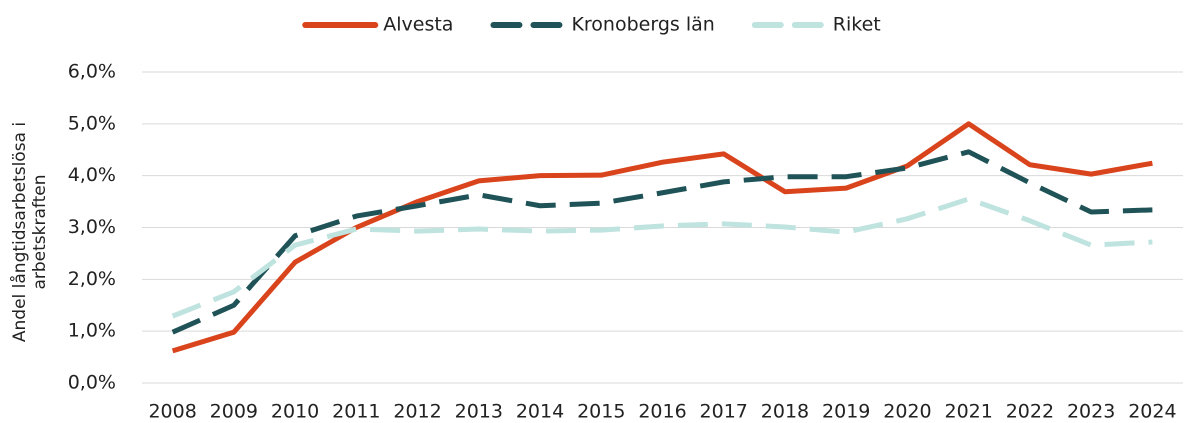 The width and height of the screenshot is (1186, 423). What do you see at coordinates (479, 412) in the screenshot?
I see `x-tick-label: 2013` at bounding box center [479, 412].